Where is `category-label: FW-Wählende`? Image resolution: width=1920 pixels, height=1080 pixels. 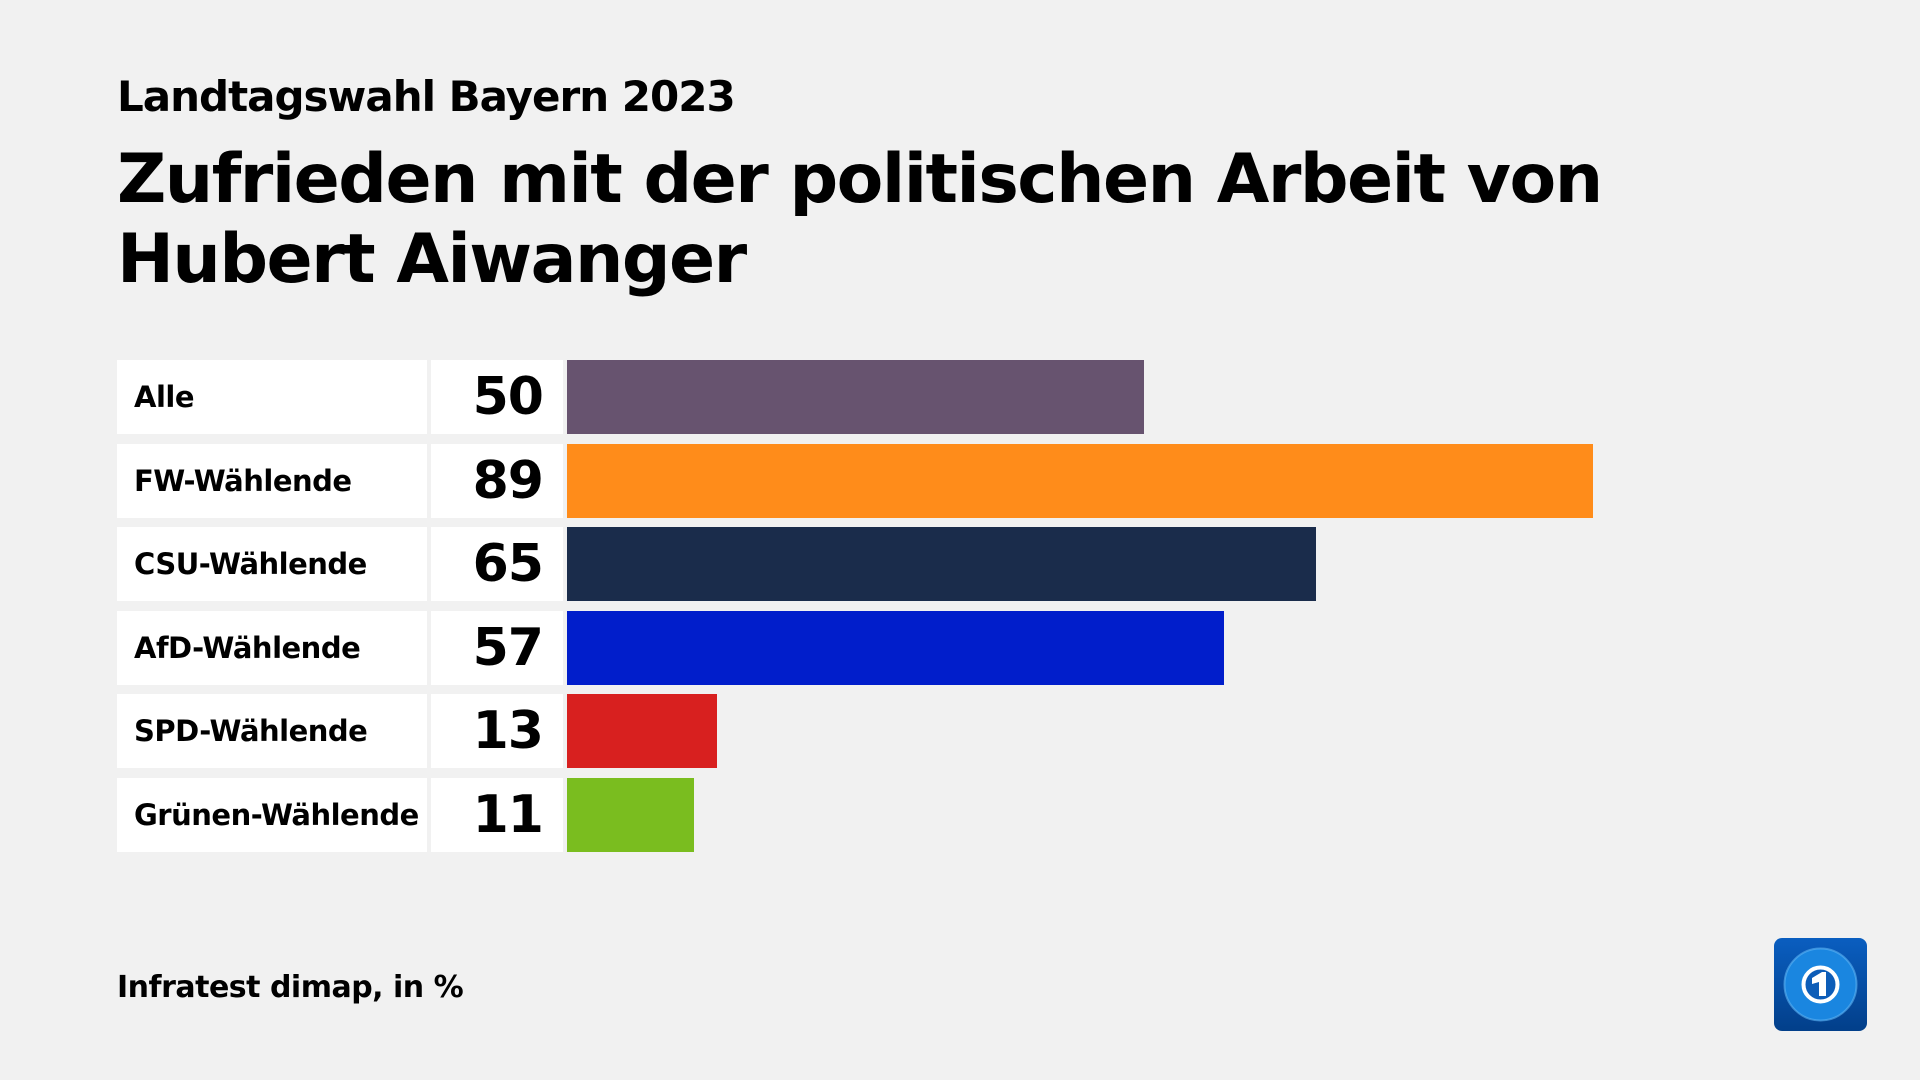 category-label: FW-Wählende is located at coordinates (272, 480).